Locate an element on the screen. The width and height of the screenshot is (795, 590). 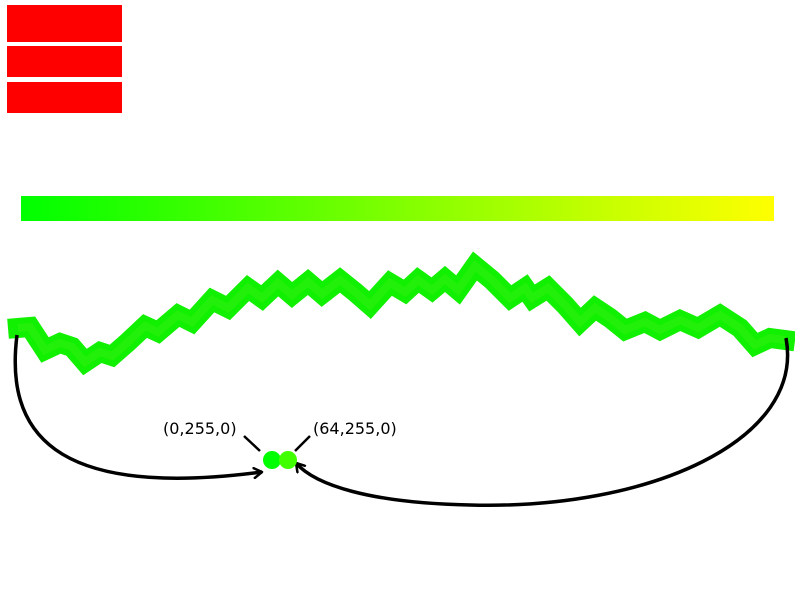
swatch-label-64-255-0: (64,255,0) is located at coordinates (355, 428).